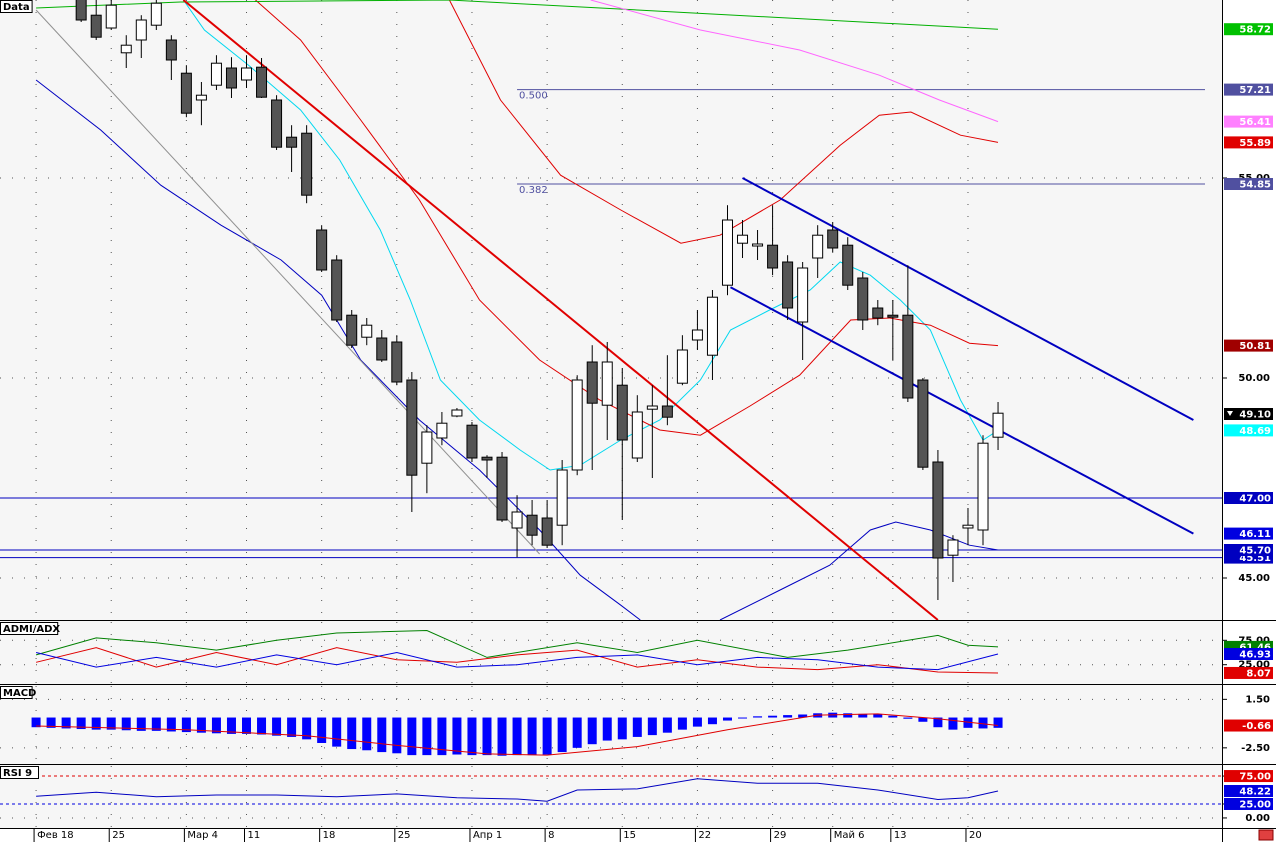 The image size is (1276, 842). I want to click on price-tag-label: 46.11, so click(1255, 534).